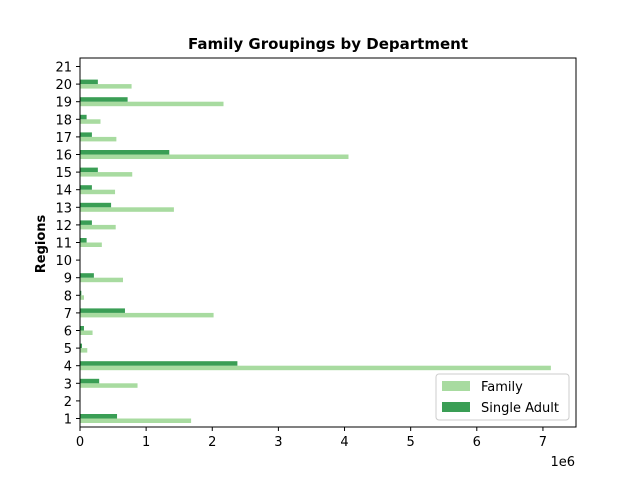  Describe the element at coordinates (456, 407) in the screenshot. I see `legend-swatch-single-adult` at that location.